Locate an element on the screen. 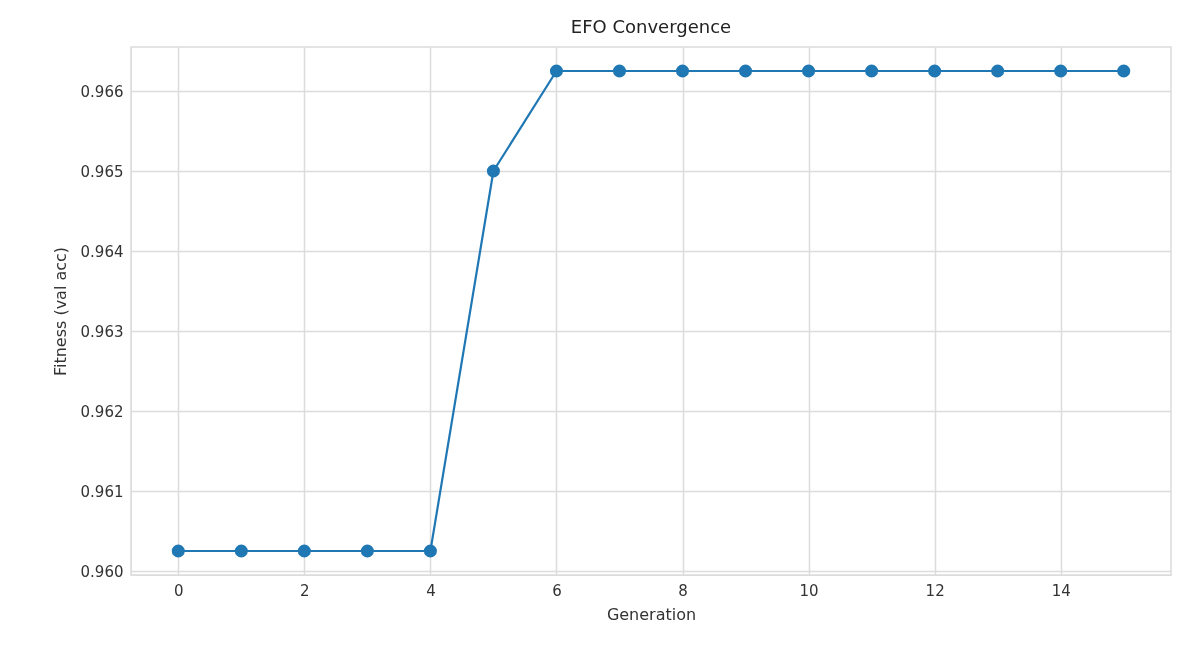 The image size is (1189, 652). x-tick-label: 12 is located at coordinates (935, 590).